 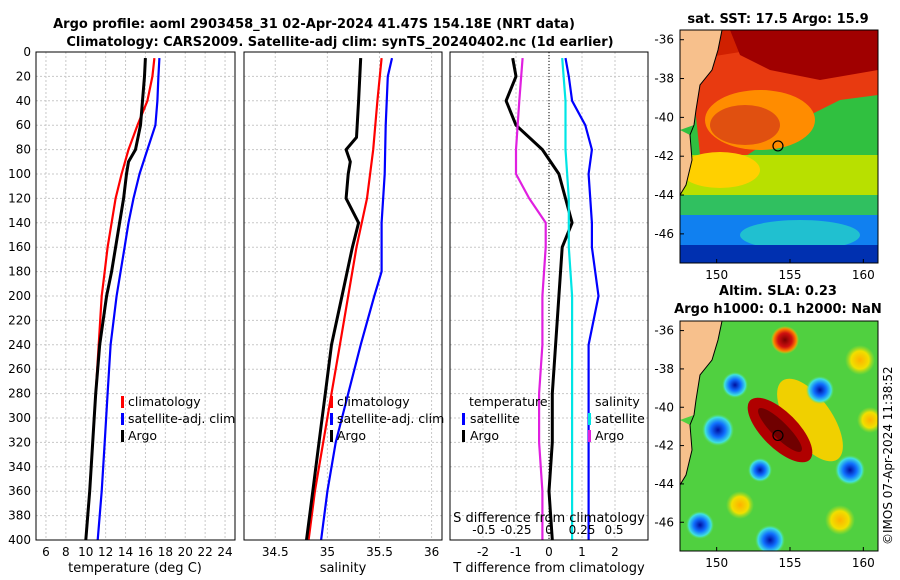 I want to click on sla-map-box, so click(x=779, y=436).